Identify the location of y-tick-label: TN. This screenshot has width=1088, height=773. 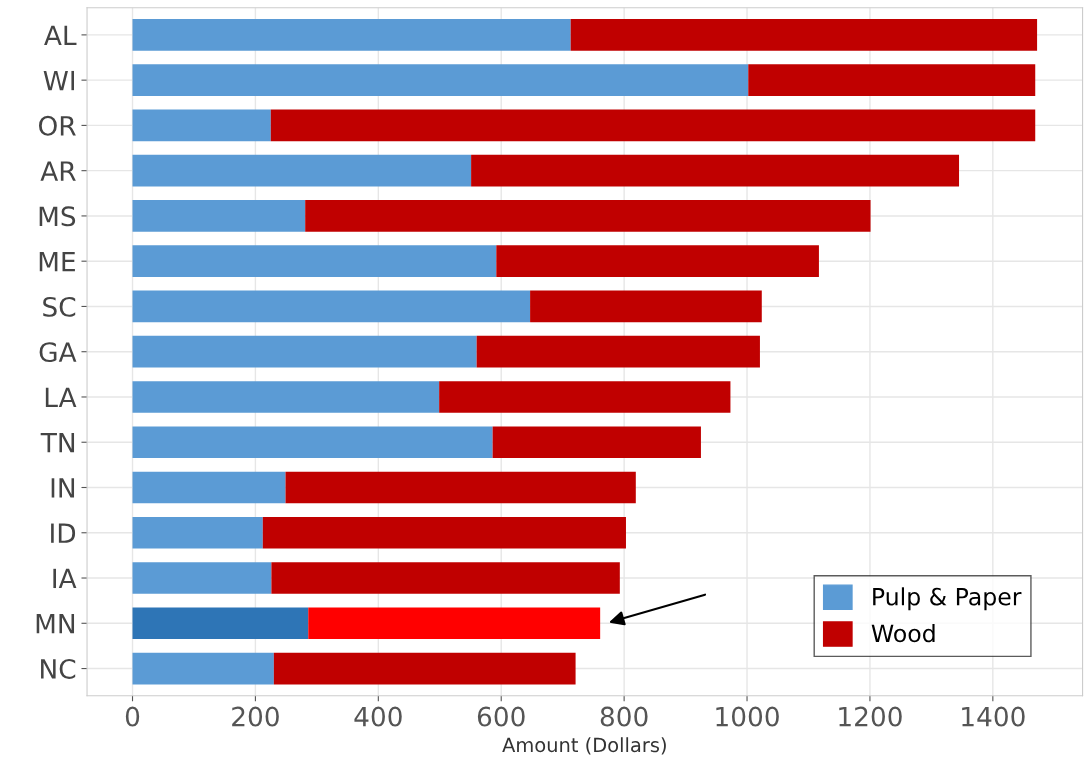
(57, 443).